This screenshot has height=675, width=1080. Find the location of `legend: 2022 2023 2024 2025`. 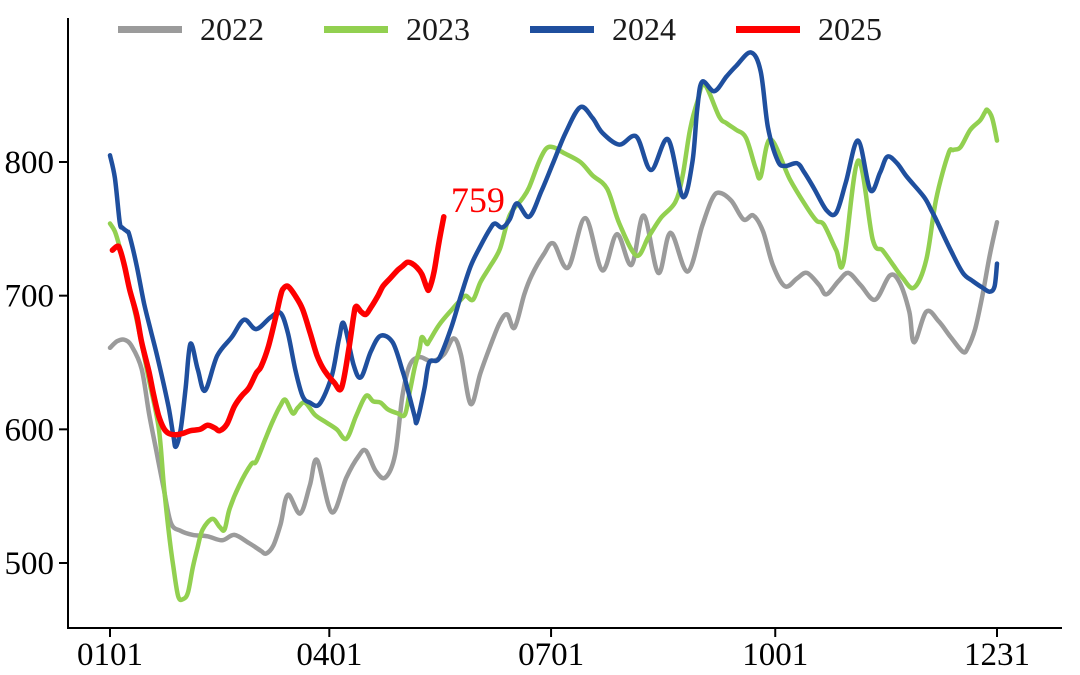

legend: 2022 2023 2024 2025 is located at coordinates (500, 29).